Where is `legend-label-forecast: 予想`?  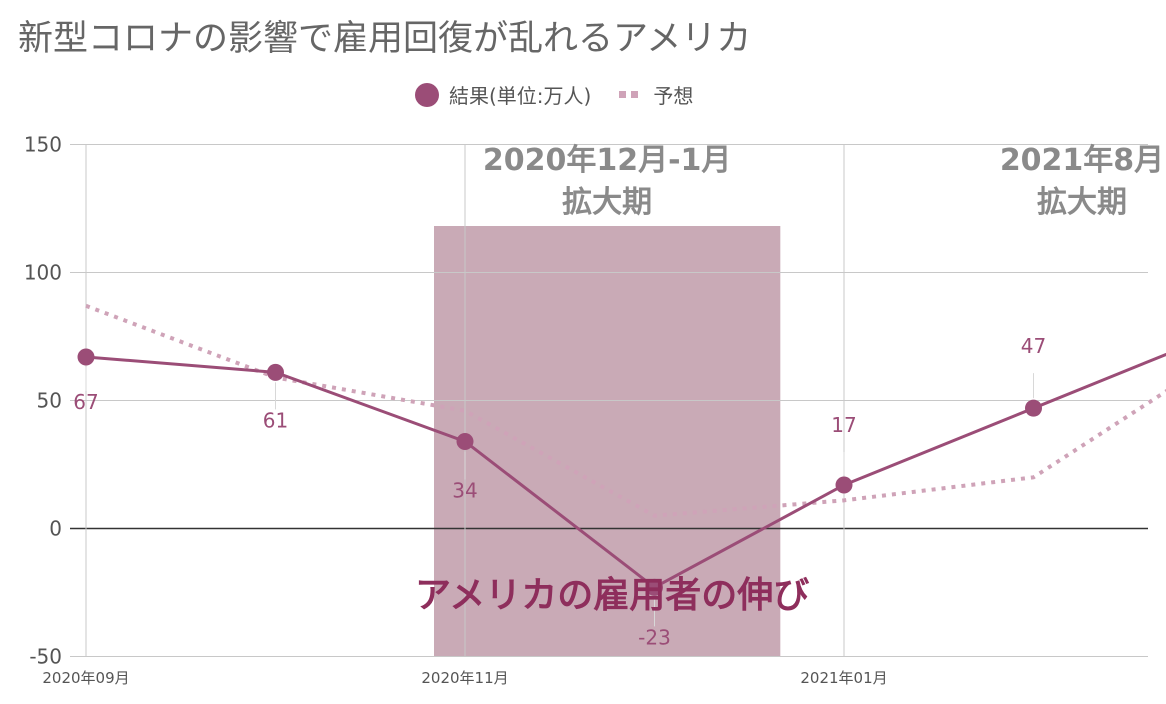 legend-label-forecast: 予想 is located at coordinates (673, 96).